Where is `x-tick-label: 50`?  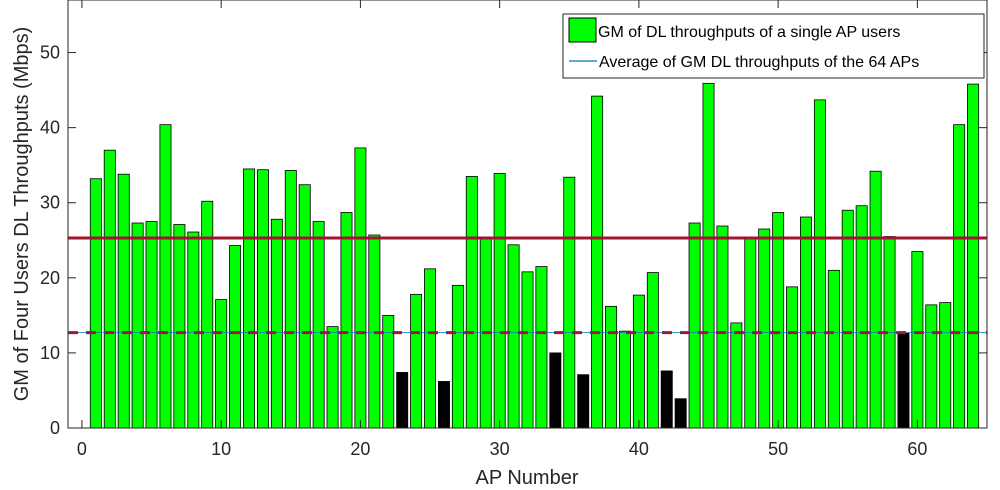 x-tick-label: 50 is located at coordinates (778, 449).